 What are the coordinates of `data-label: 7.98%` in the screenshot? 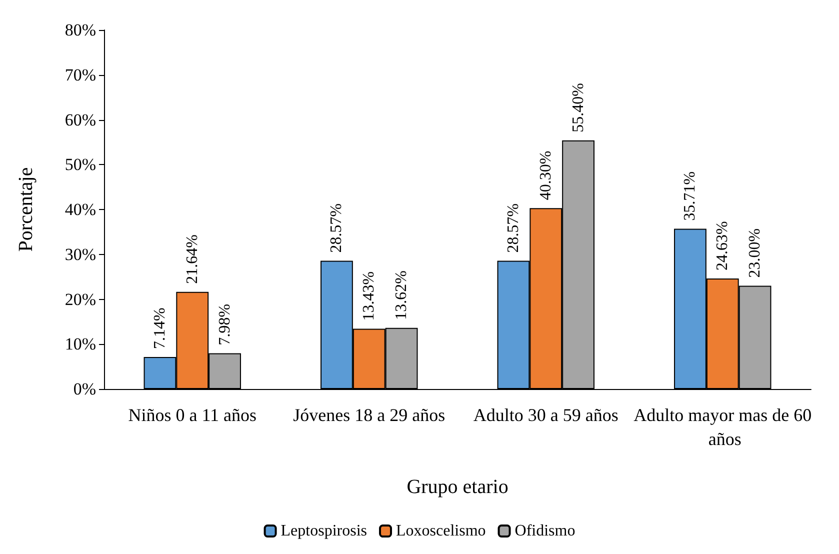 It's located at (225, 325).